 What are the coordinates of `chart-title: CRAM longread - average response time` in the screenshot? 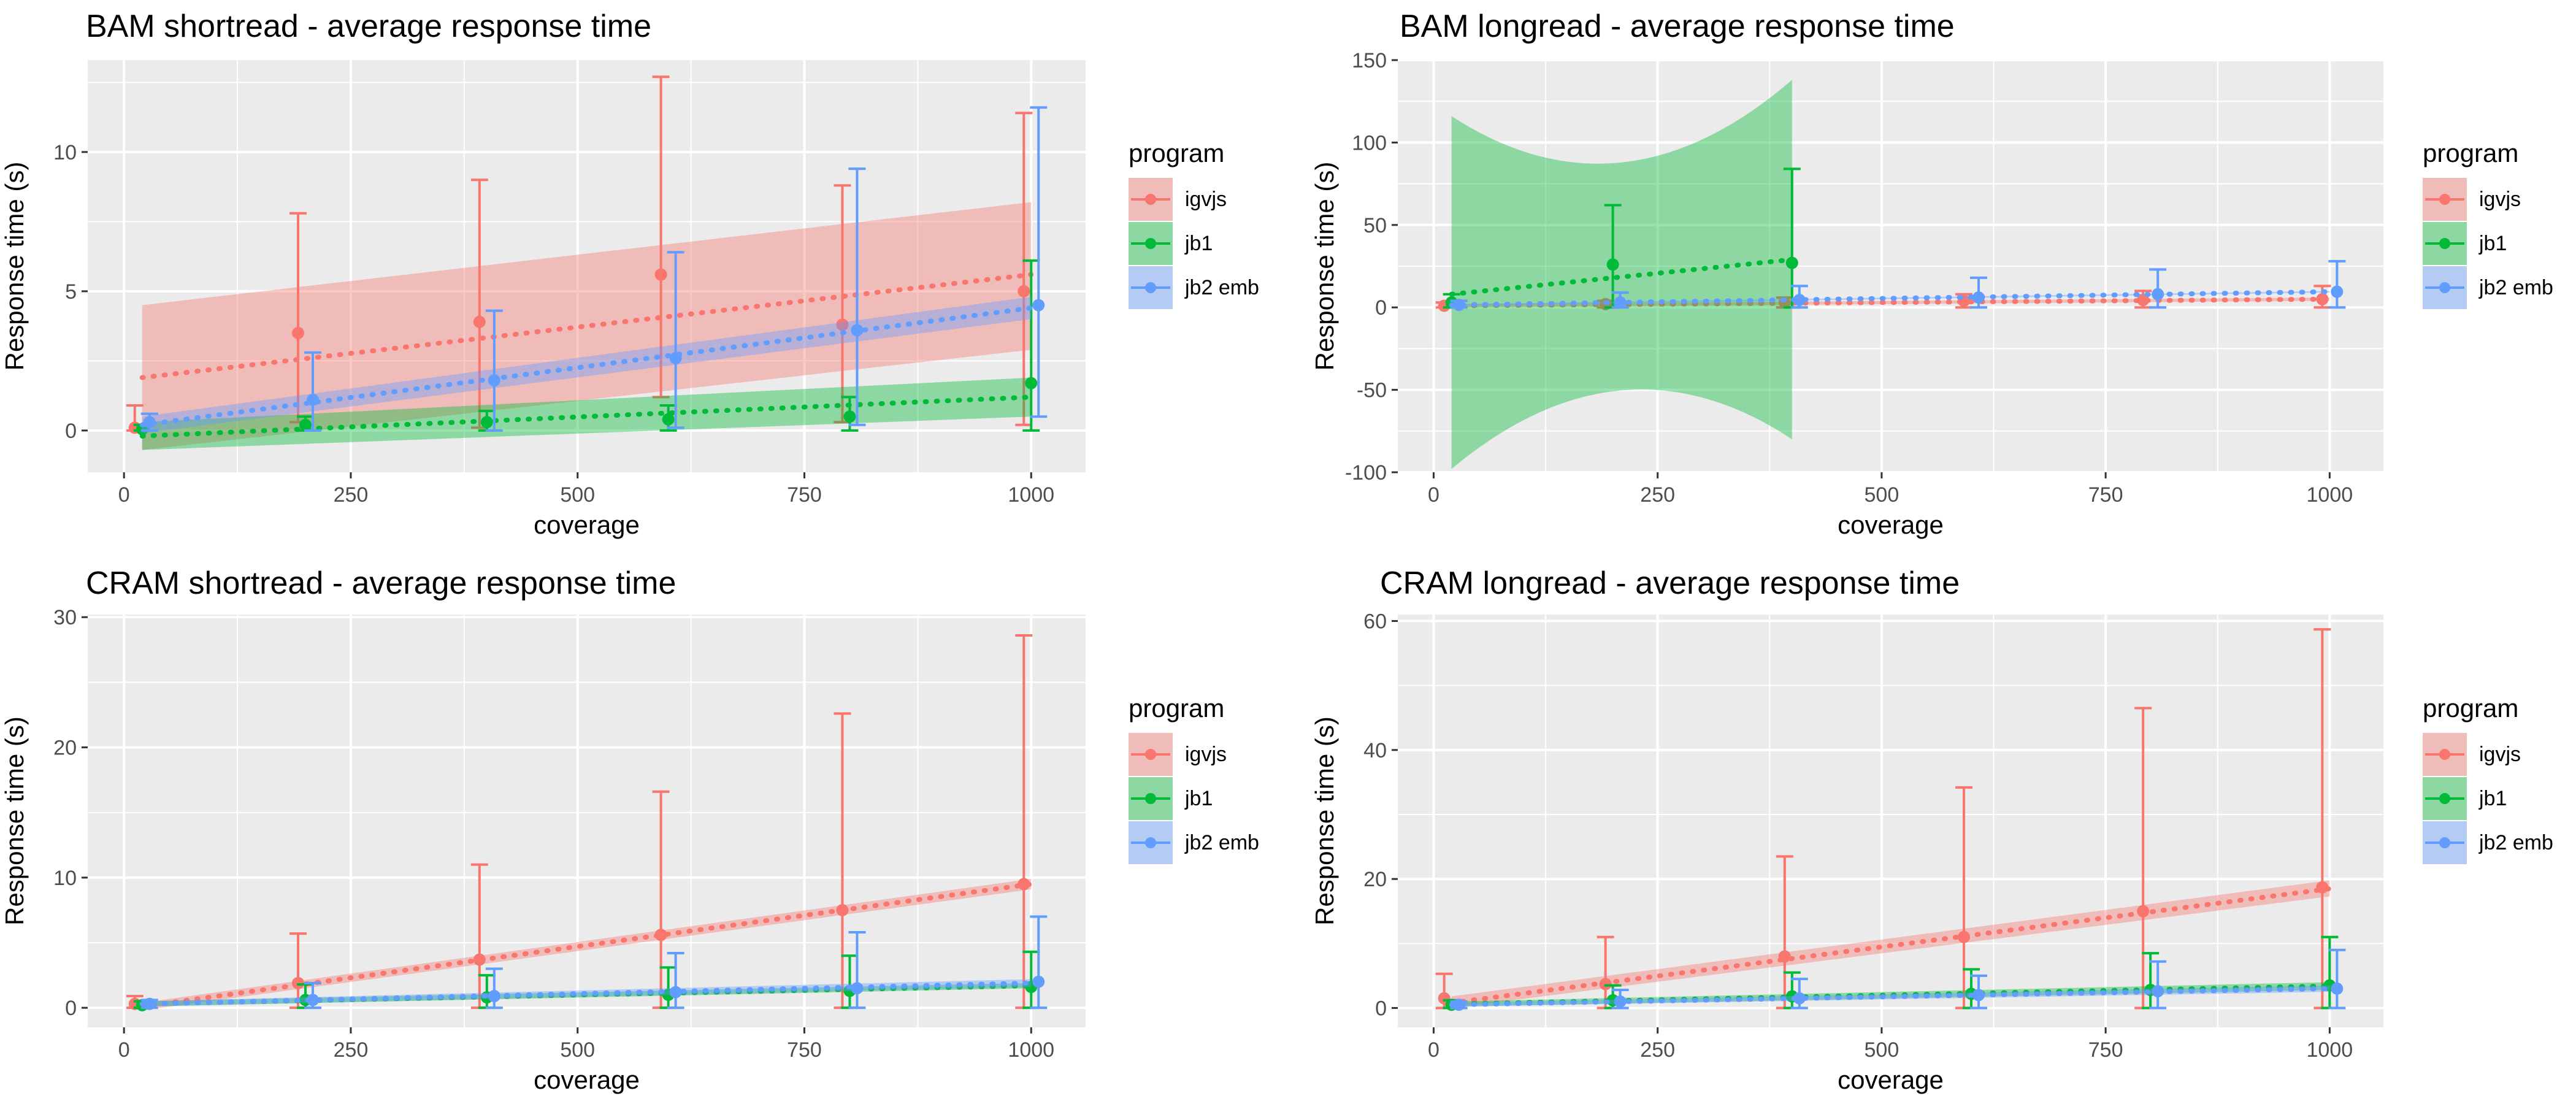 It's located at (1670, 583).